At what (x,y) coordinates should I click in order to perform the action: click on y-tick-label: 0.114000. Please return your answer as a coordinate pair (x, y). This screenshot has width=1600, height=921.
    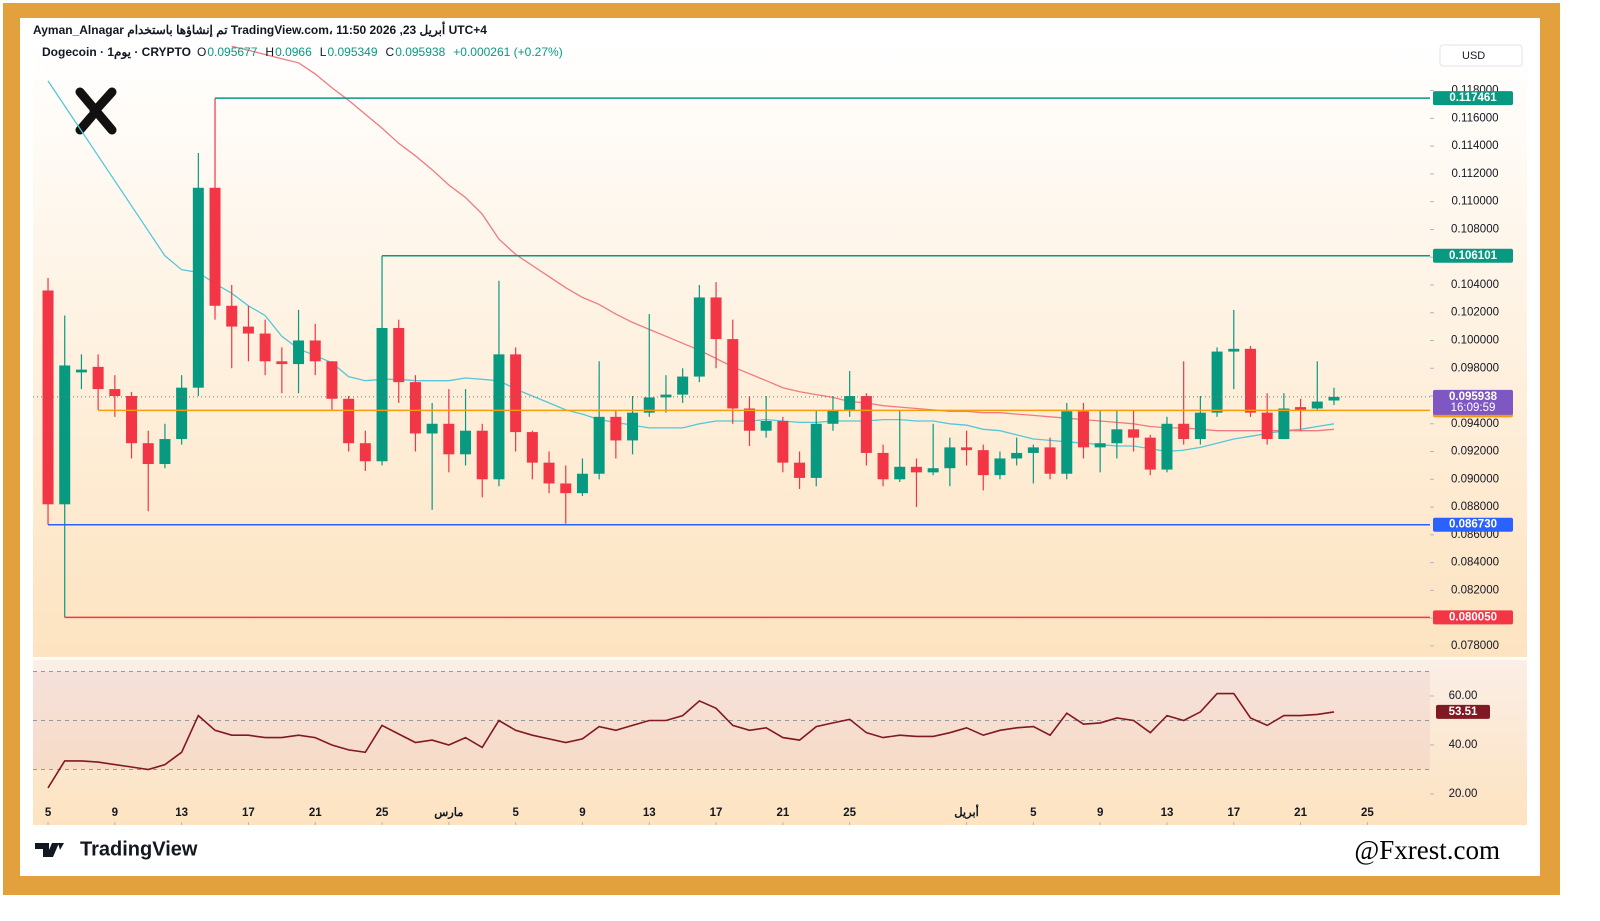
    Looking at the image, I should click on (1474, 146).